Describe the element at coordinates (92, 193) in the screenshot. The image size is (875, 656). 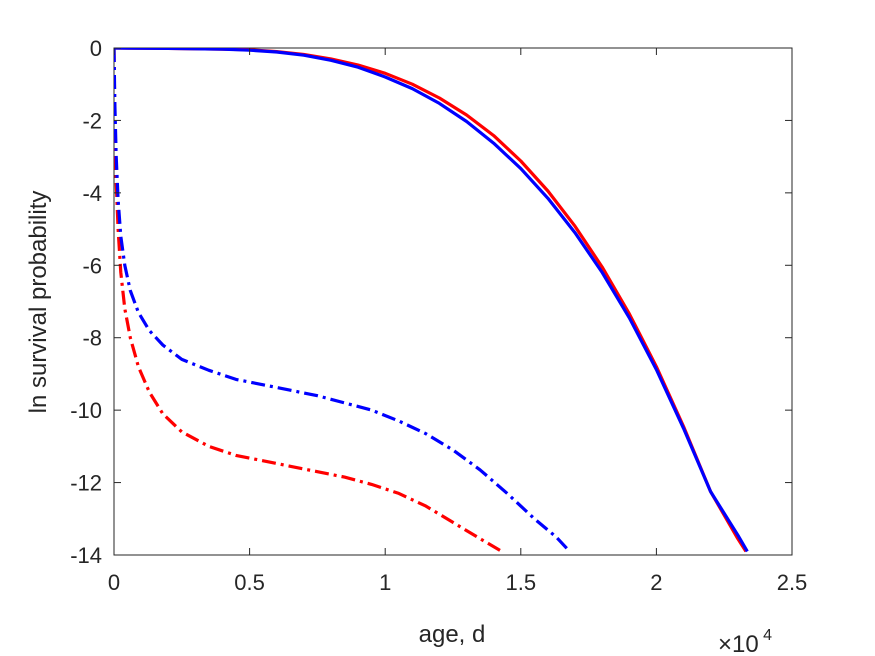
I see `y-tick-label: -4` at that location.